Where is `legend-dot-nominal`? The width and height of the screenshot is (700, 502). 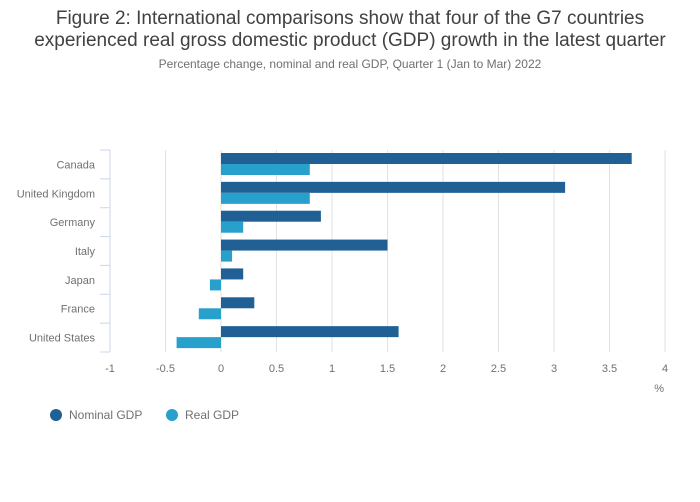
legend-dot-nominal is located at coordinates (56, 415).